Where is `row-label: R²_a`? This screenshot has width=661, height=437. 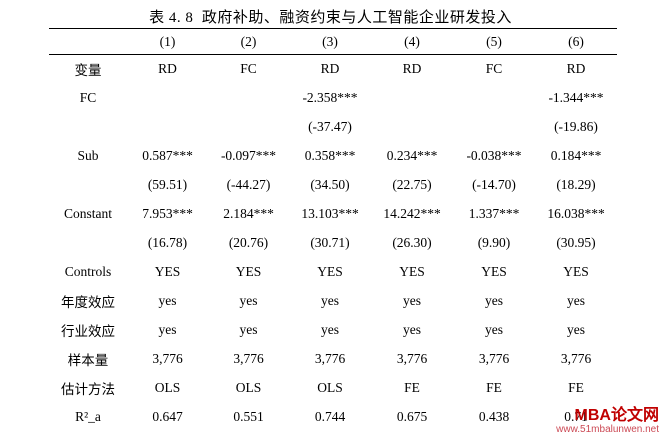 row-label: R²_a is located at coordinates (88, 416).